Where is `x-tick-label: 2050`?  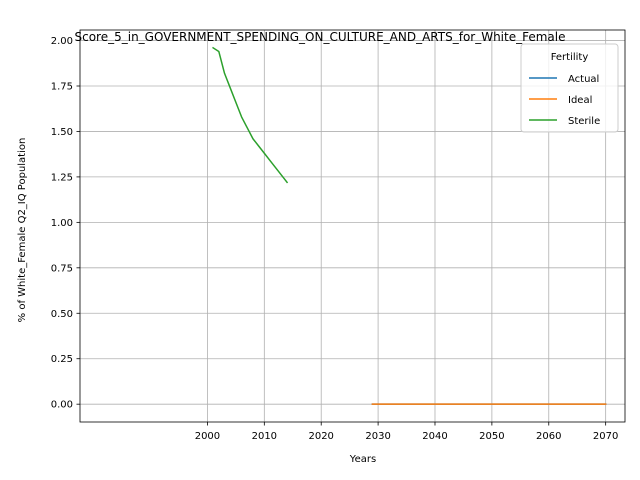 x-tick-label: 2050 is located at coordinates (491, 436).